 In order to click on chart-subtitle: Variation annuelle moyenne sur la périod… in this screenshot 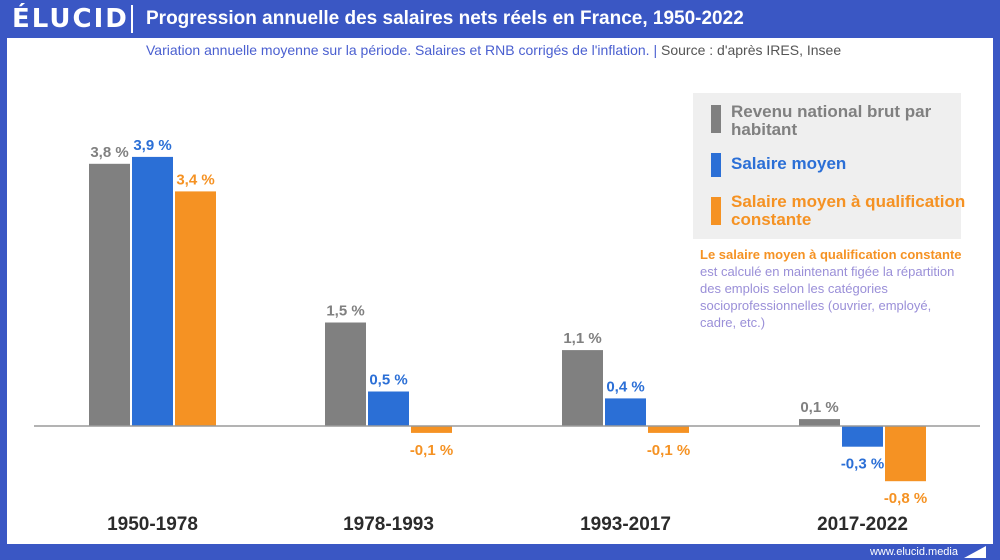, I will do `click(493, 50)`.